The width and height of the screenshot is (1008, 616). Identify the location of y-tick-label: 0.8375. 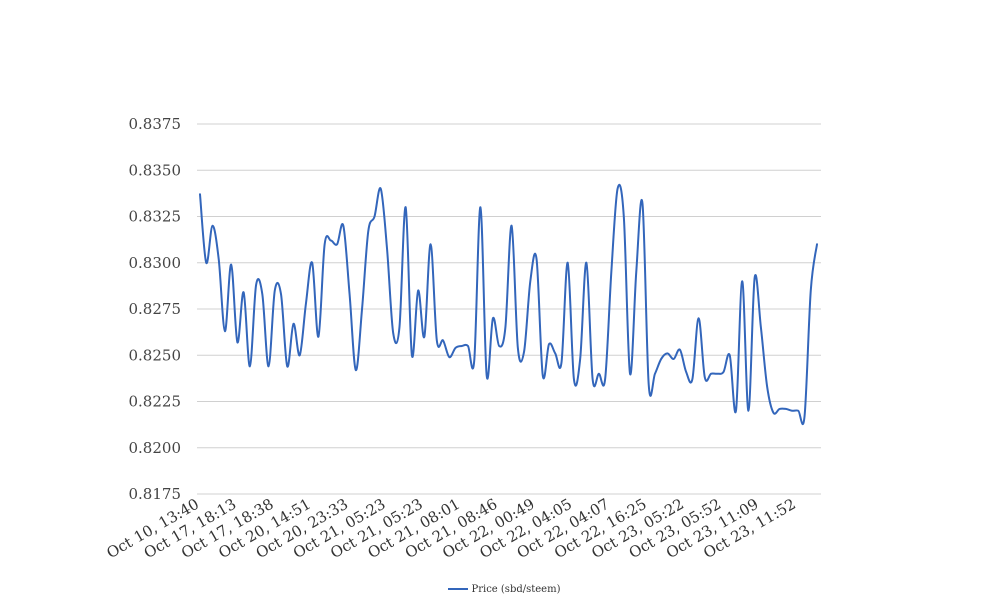
(155, 124).